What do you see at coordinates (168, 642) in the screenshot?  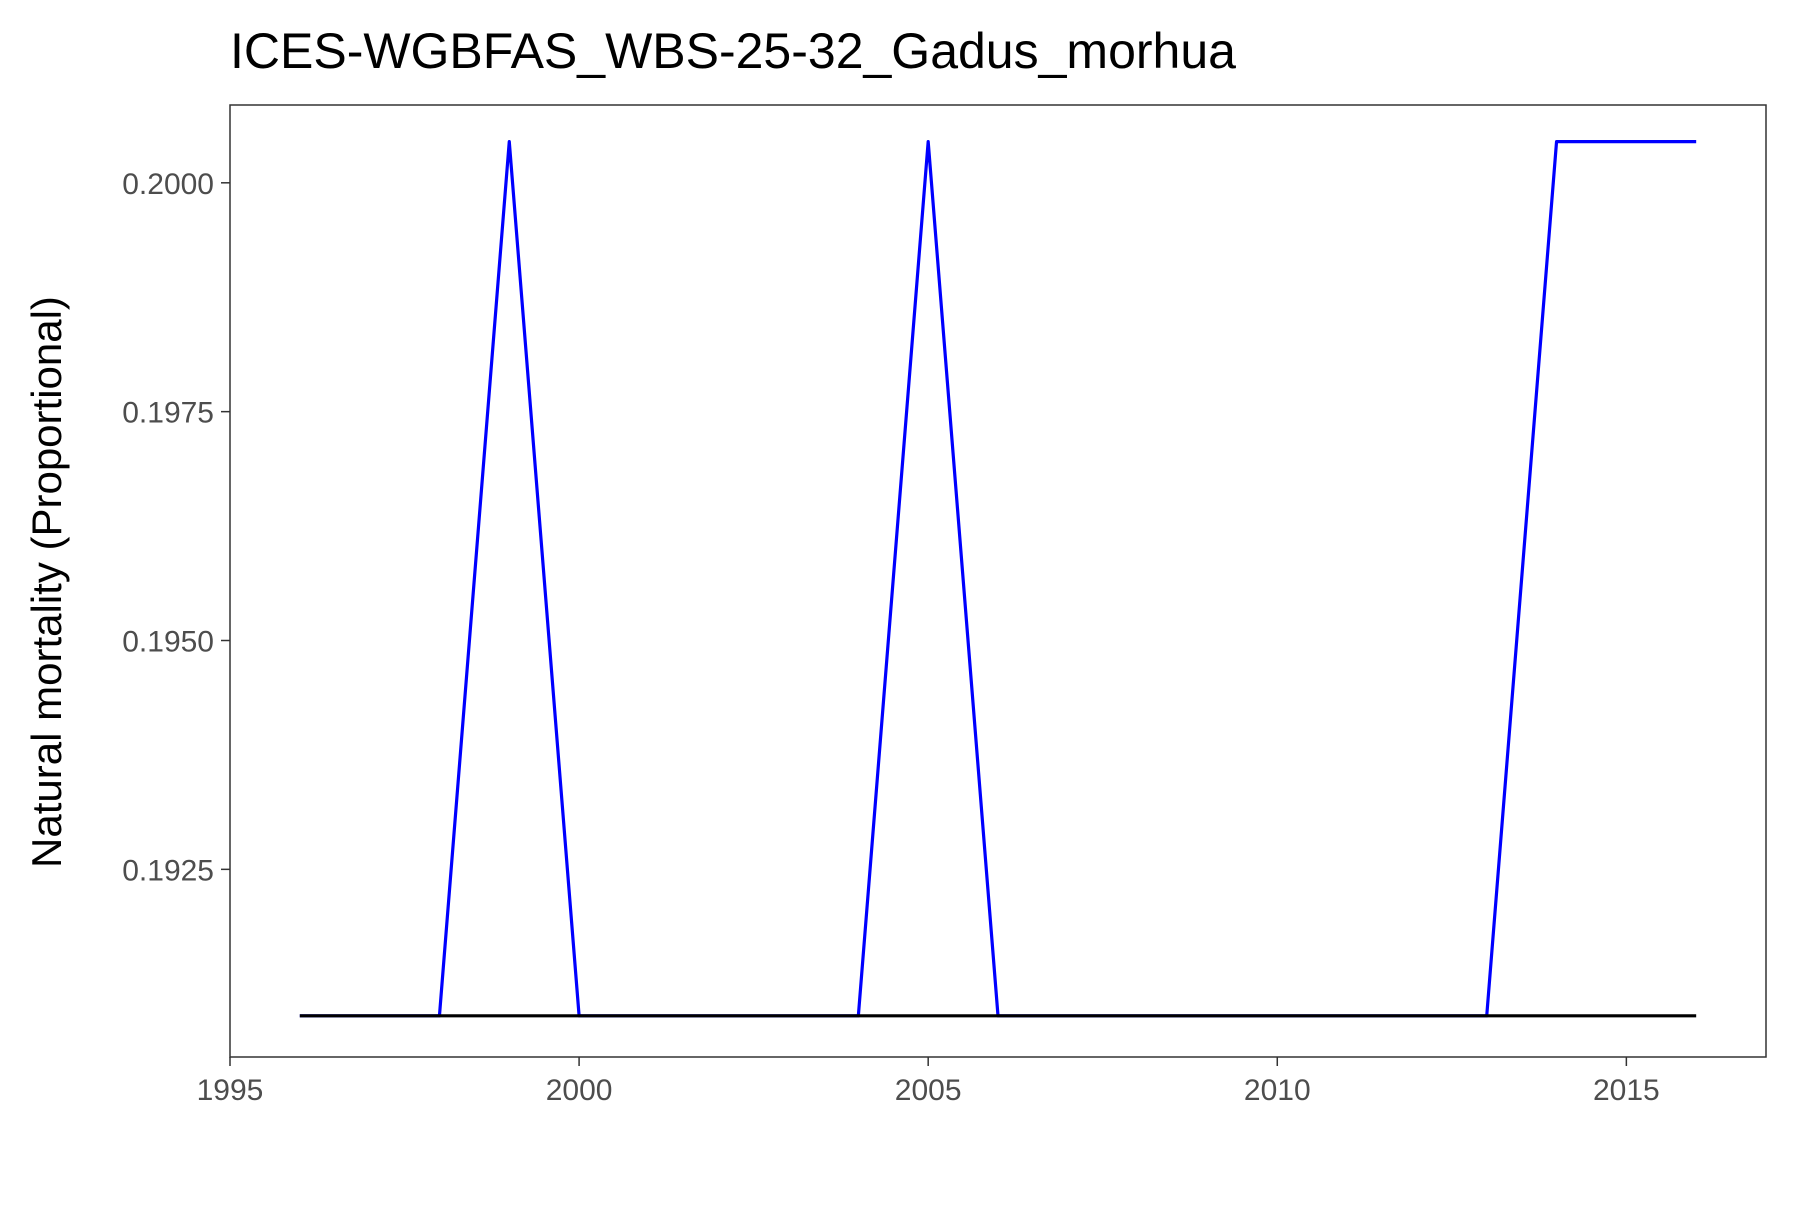 I see `y-tick-label: 0.1950` at bounding box center [168, 642].